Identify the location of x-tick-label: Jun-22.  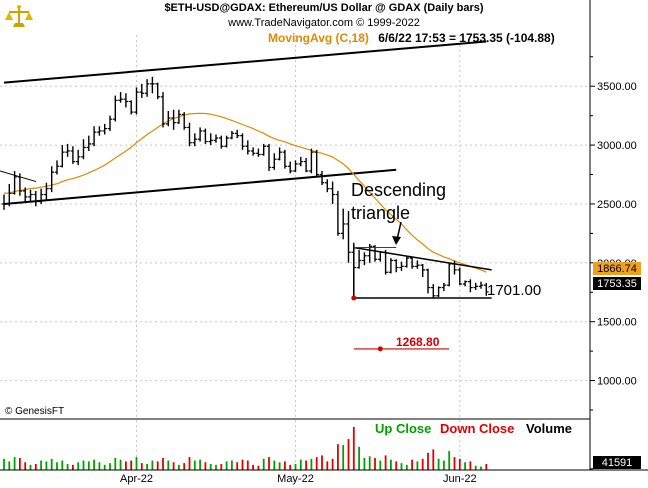
(460, 479).